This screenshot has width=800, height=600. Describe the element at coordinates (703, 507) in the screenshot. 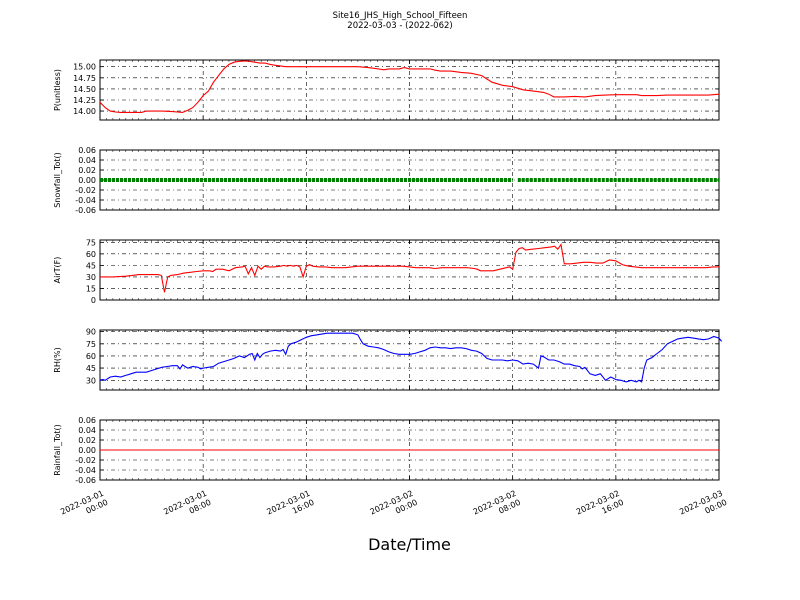

I see `x-tick-label: 2022-03-0300:00` at that location.